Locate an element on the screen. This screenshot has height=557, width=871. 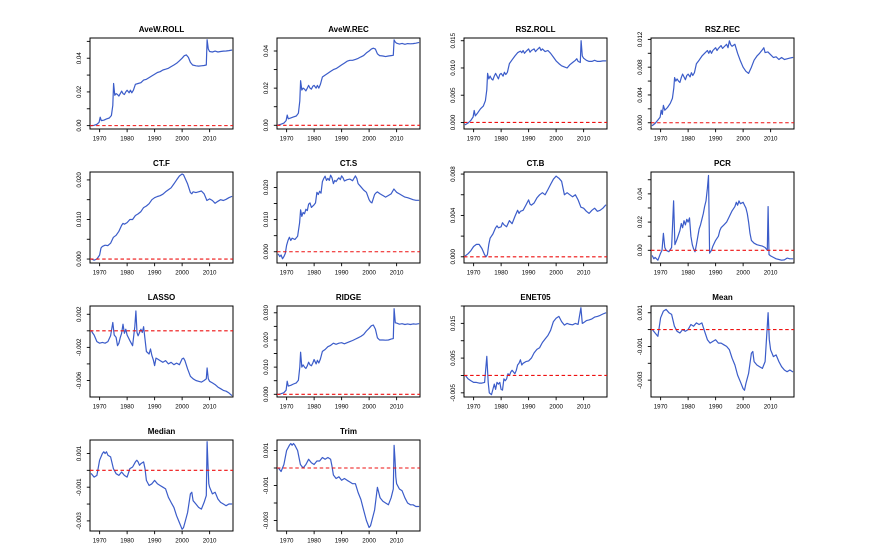
chart-svg: PCR 1970 1980 1990 2000 2010 0.00 0.02 0.04 is located at coordinates (716, 218).